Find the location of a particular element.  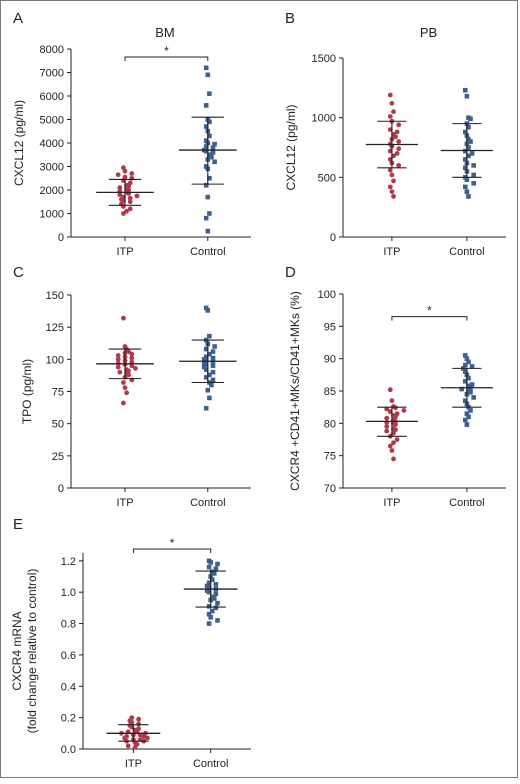

panel-a-y-tick-label: 5000 is located at coordinates (52, 121).